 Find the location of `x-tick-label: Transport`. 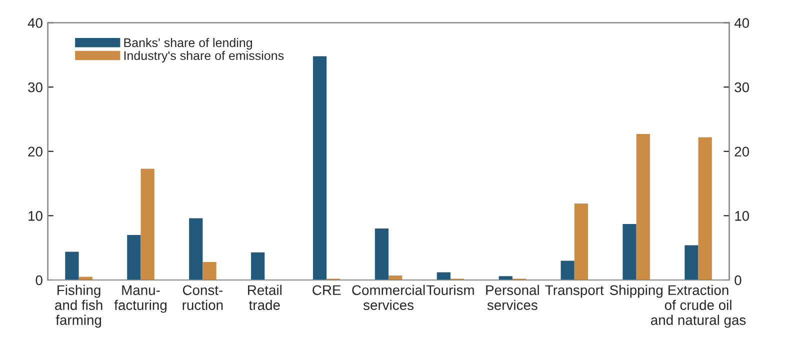

x-tick-label: Transport is located at coordinates (574, 291).